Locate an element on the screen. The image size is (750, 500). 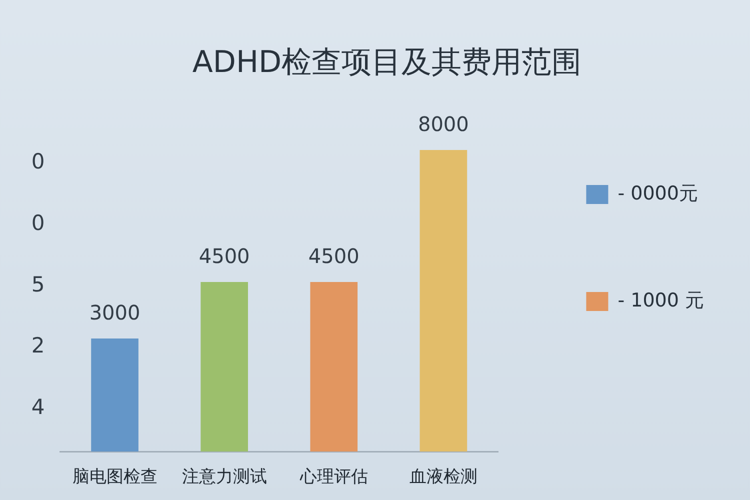
data-label: 3000 is located at coordinates (114, 312).